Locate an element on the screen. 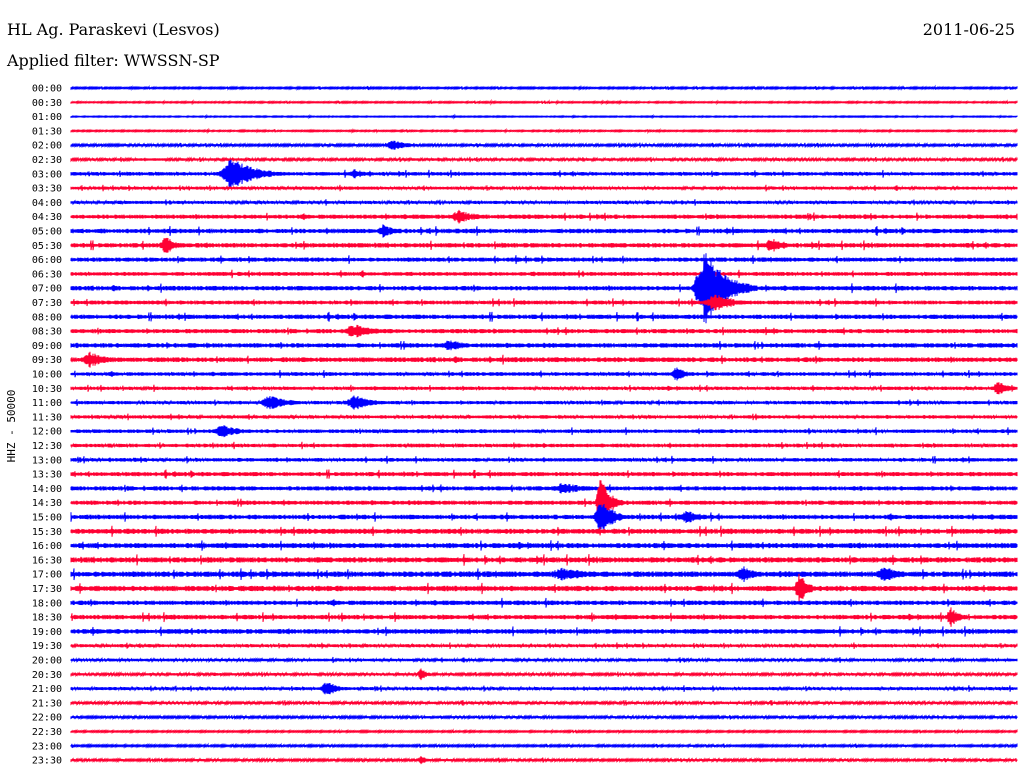  time-tick-label: 23:30 is located at coordinates (47, 761).